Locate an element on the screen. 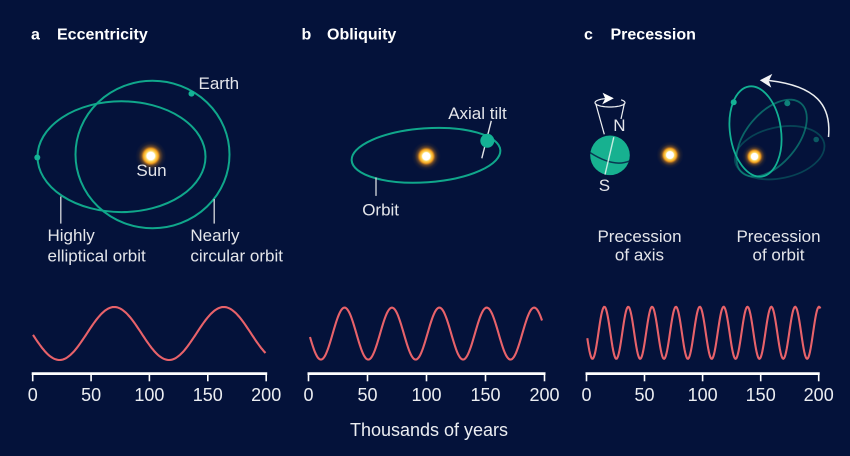  svg-text: Orbit is located at coordinates (380, 210).